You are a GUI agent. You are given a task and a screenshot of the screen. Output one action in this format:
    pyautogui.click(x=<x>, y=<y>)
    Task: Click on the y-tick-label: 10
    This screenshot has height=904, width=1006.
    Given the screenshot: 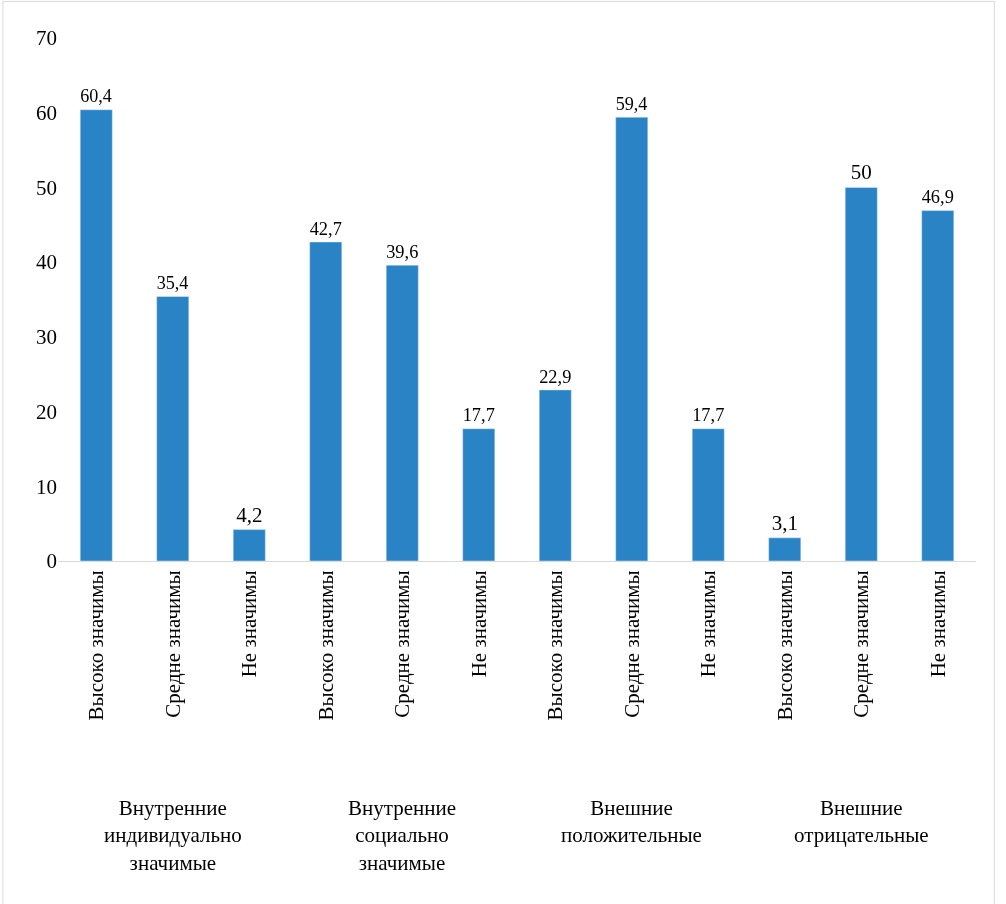 What is the action you would take?
    pyautogui.click(x=46, y=486)
    